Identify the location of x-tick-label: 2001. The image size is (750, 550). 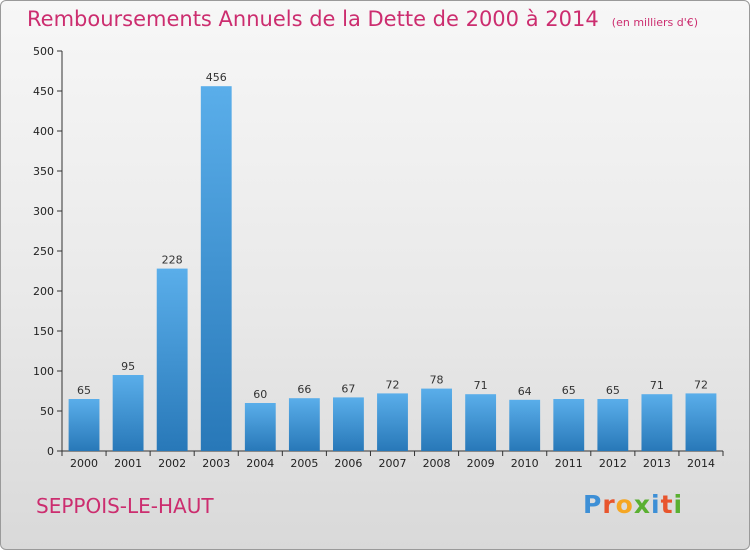
(128, 463).